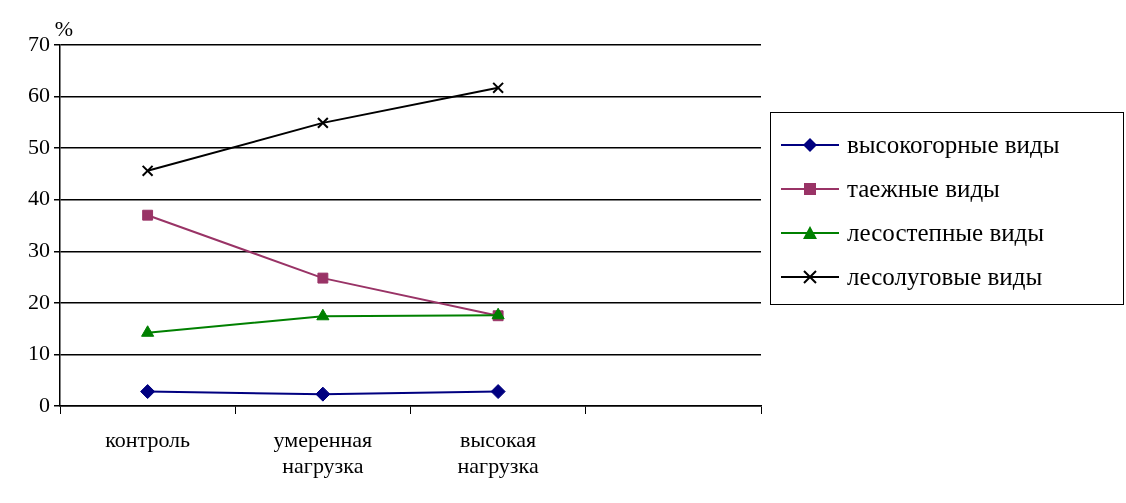  I want to click on x-tick-label: умеренная нагрузка, so click(323, 452).